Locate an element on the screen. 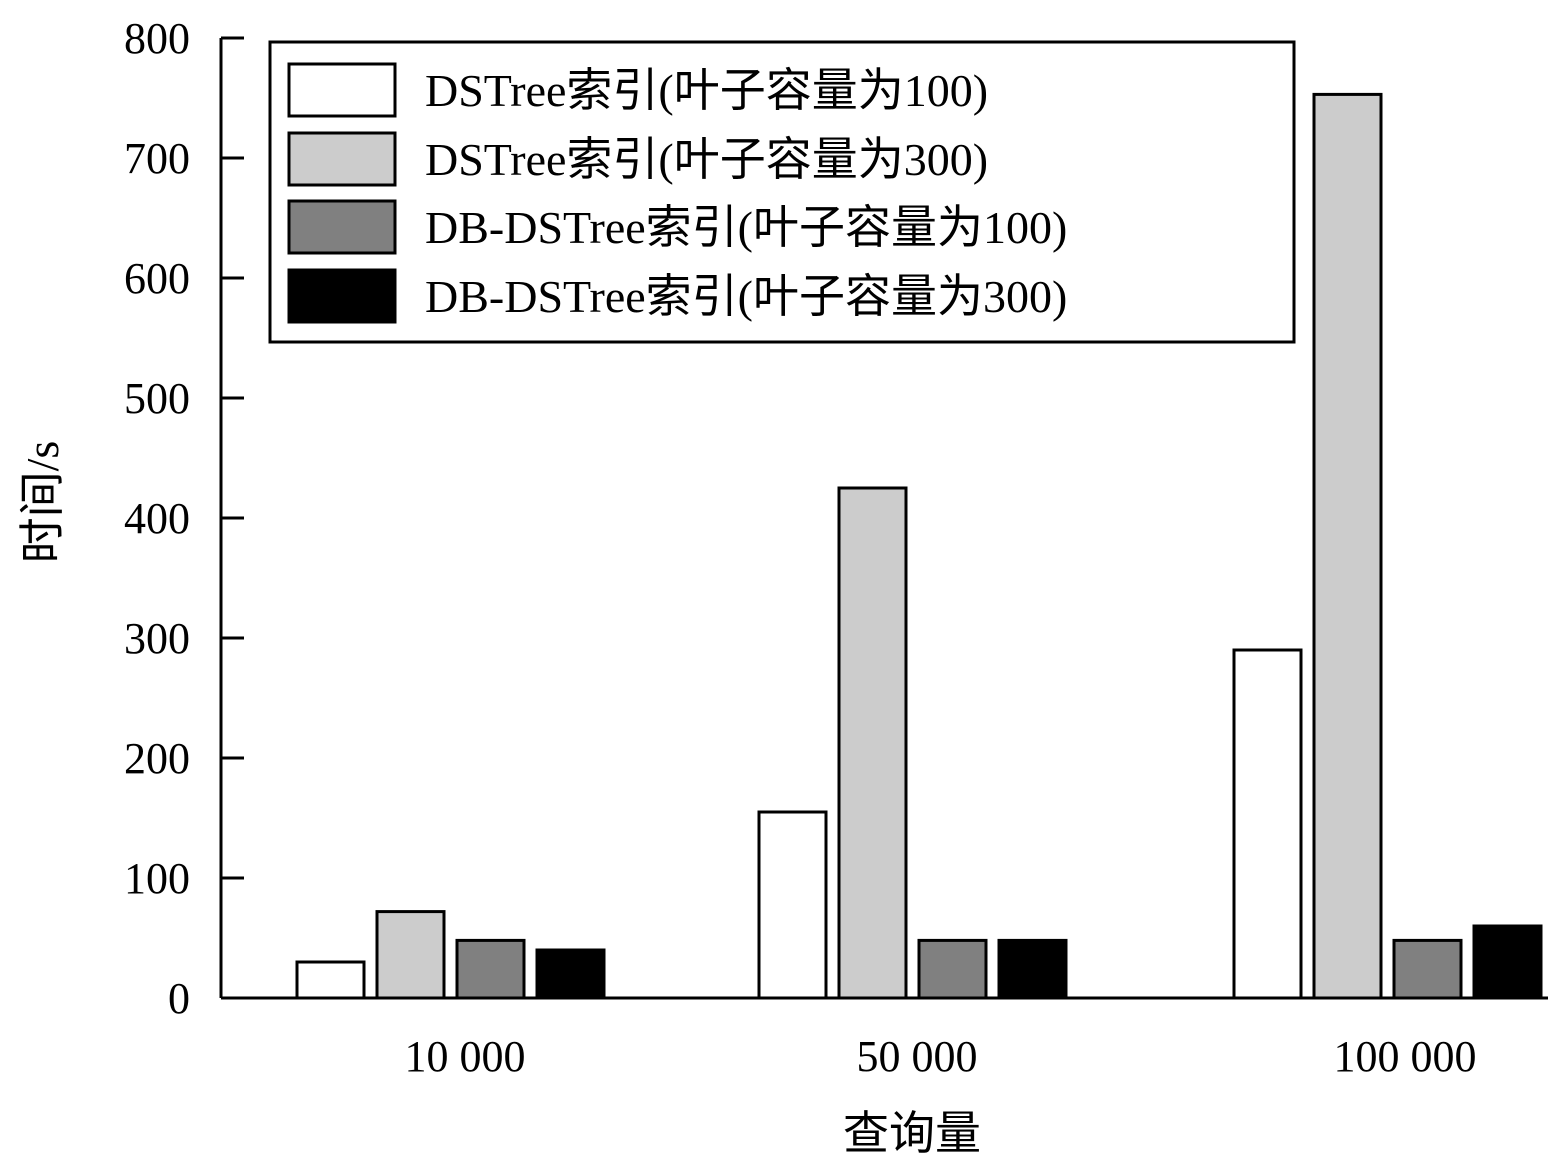 The width and height of the screenshot is (1548, 1174). x-ticks: 10 000 50 000 100 000 is located at coordinates (941, 1056).